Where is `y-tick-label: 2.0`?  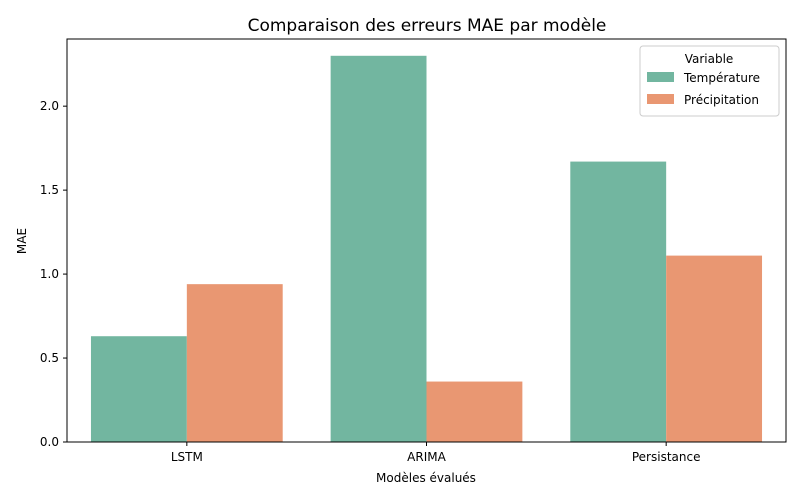 y-tick-label: 2.0 is located at coordinates (49, 106).